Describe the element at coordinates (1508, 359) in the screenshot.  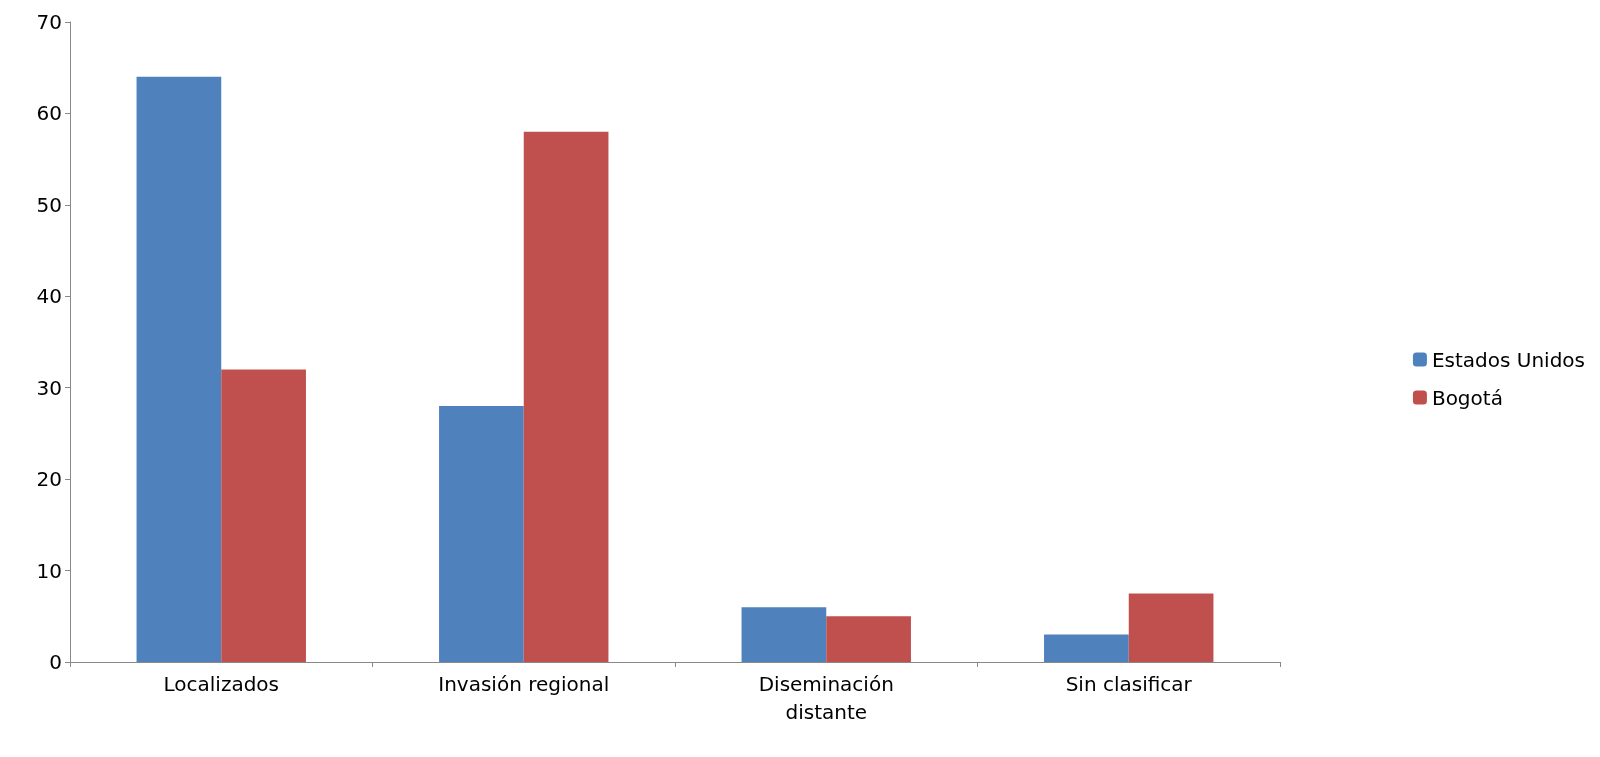
I see `legend-label: Estados Unidos` at that location.